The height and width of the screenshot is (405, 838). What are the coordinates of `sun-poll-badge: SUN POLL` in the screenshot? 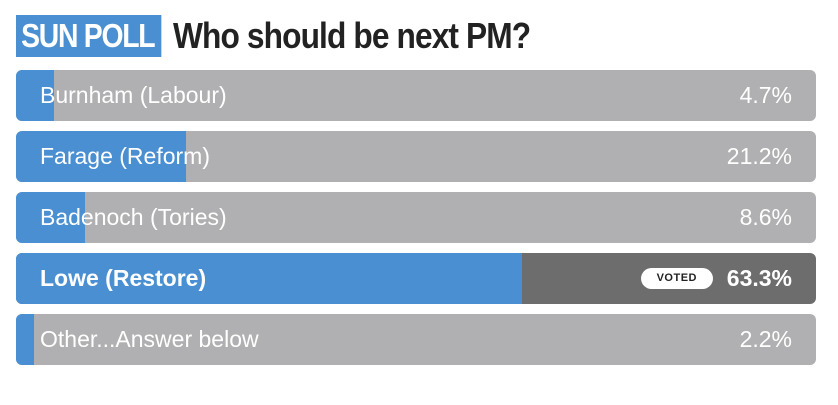 It's located at (89, 36).